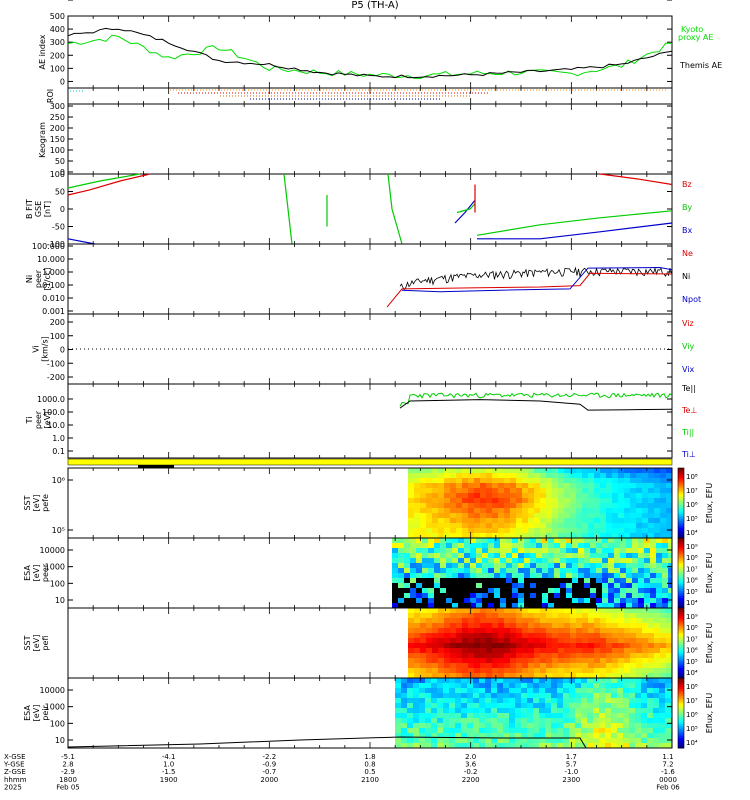  I want to click on y-tick-label: 10⁶, so click(58, 1).